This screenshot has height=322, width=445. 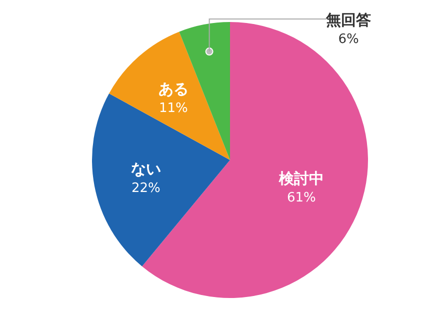 What do you see at coordinates (348, 20) in the screenshot?
I see `slice-label: 無回答` at bounding box center [348, 20].